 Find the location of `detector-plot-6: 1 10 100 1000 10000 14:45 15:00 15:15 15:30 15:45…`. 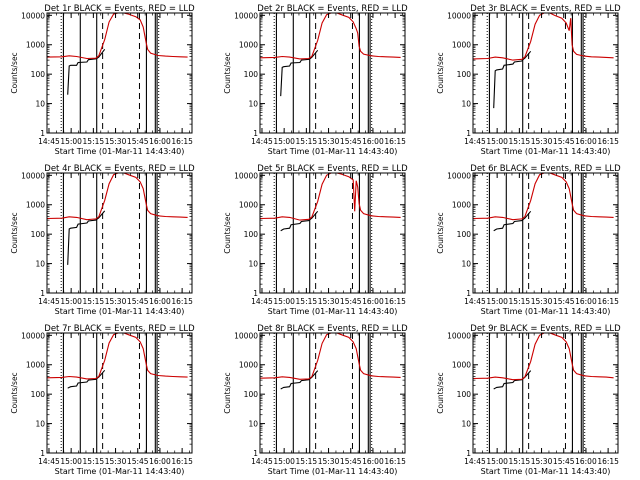

detector-plot-6: 1 10 100 1000 10000 14:45 15:00 15:15 15:30 15:45… is located at coordinates (528, 240).